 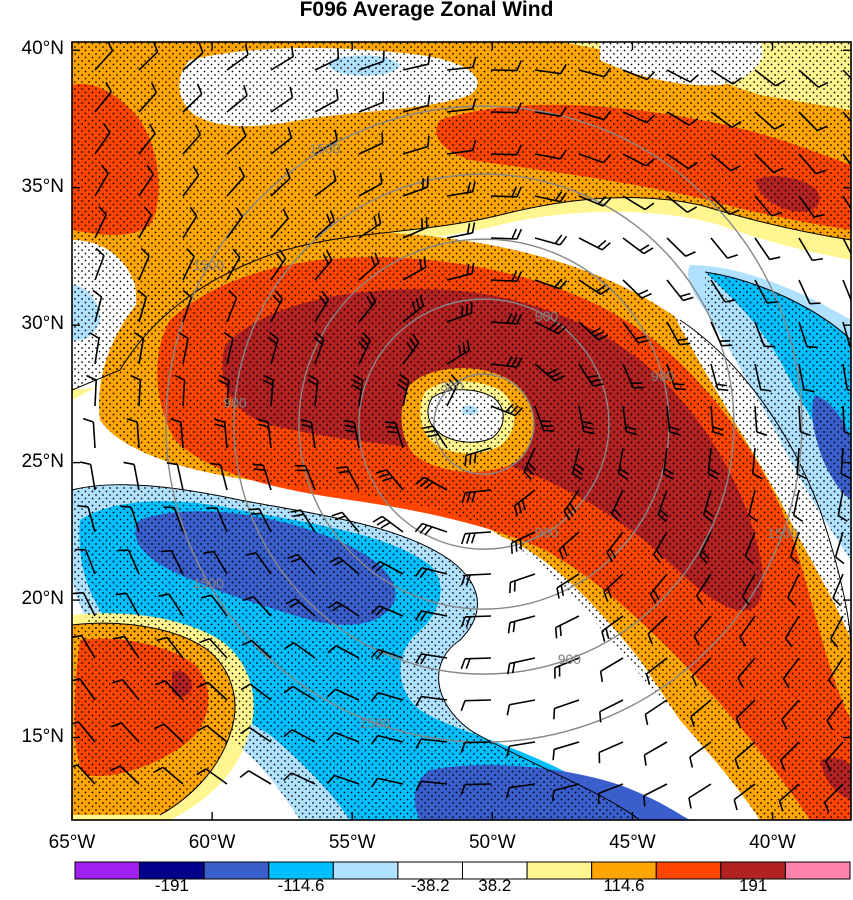 What do you see at coordinates (72, 842) in the screenshot?
I see `longitude-label: 65°W` at bounding box center [72, 842].